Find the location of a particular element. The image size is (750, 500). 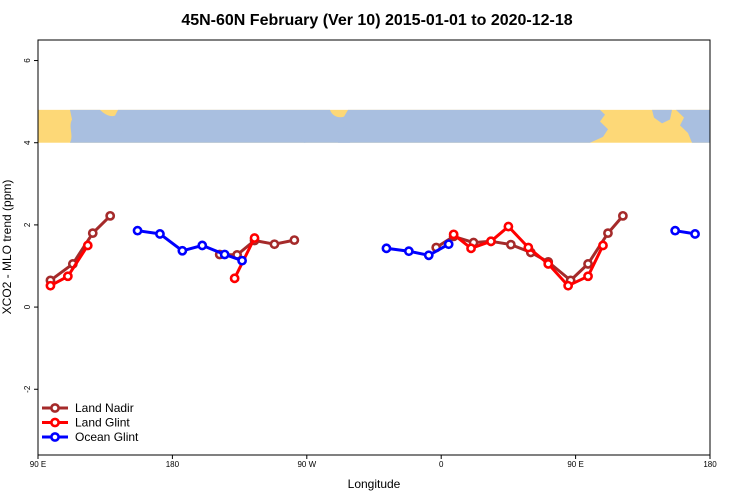

y-tick-label: 2 is located at coordinates (27, 224).